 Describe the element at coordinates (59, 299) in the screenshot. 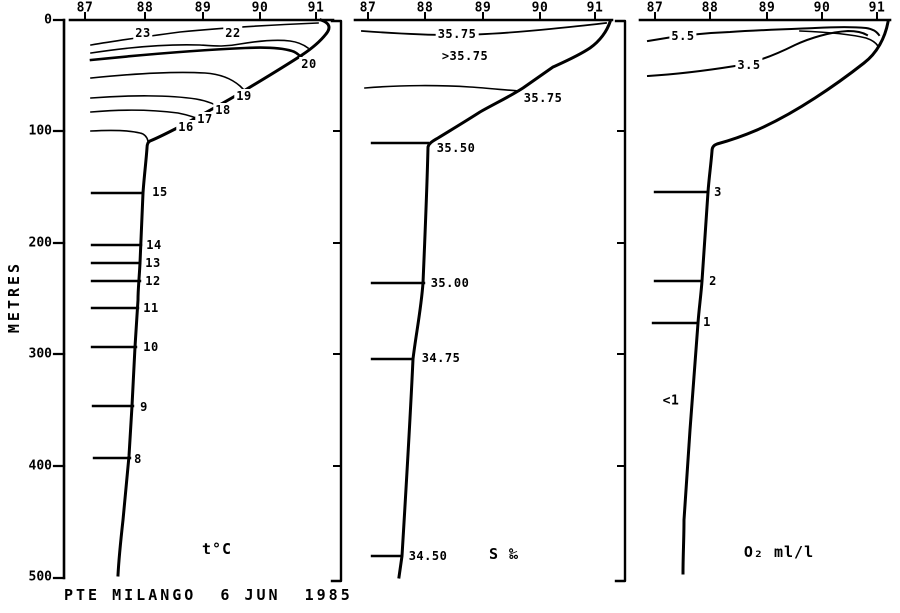

I see `depth-axis-ticks` at that location.